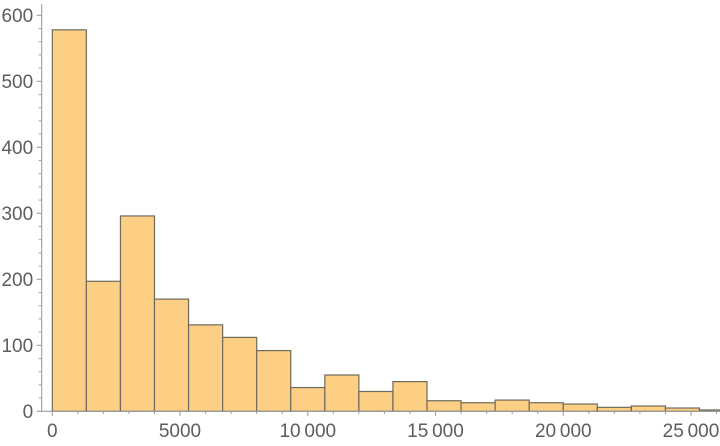 The image size is (720, 446). What do you see at coordinates (435, 431) in the screenshot?
I see `x-axis-tick-label: 15 000` at bounding box center [435, 431].